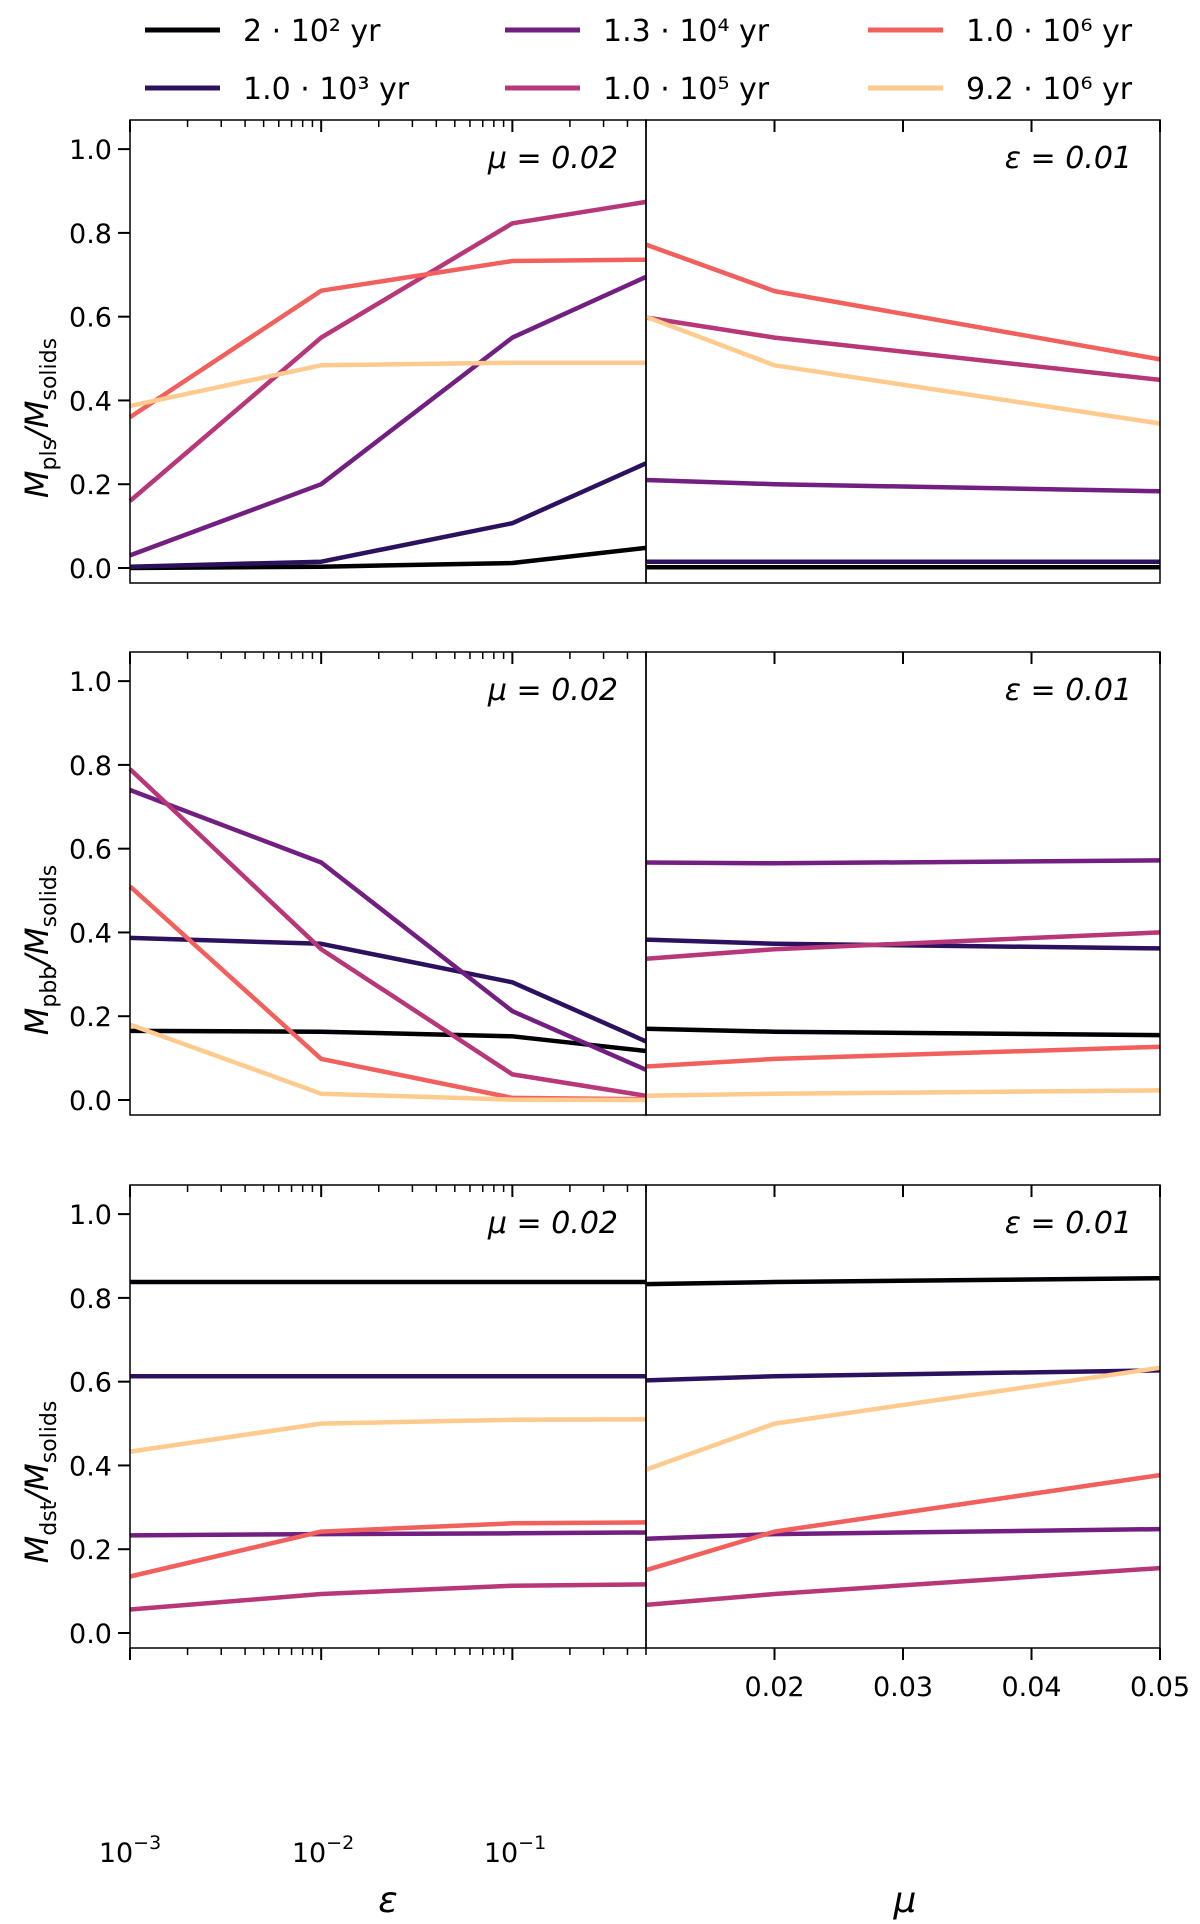  Describe the element at coordinates (515, 1850) in the screenshot. I see `xtick-label-1e-1: 10⁻¹` at that location.